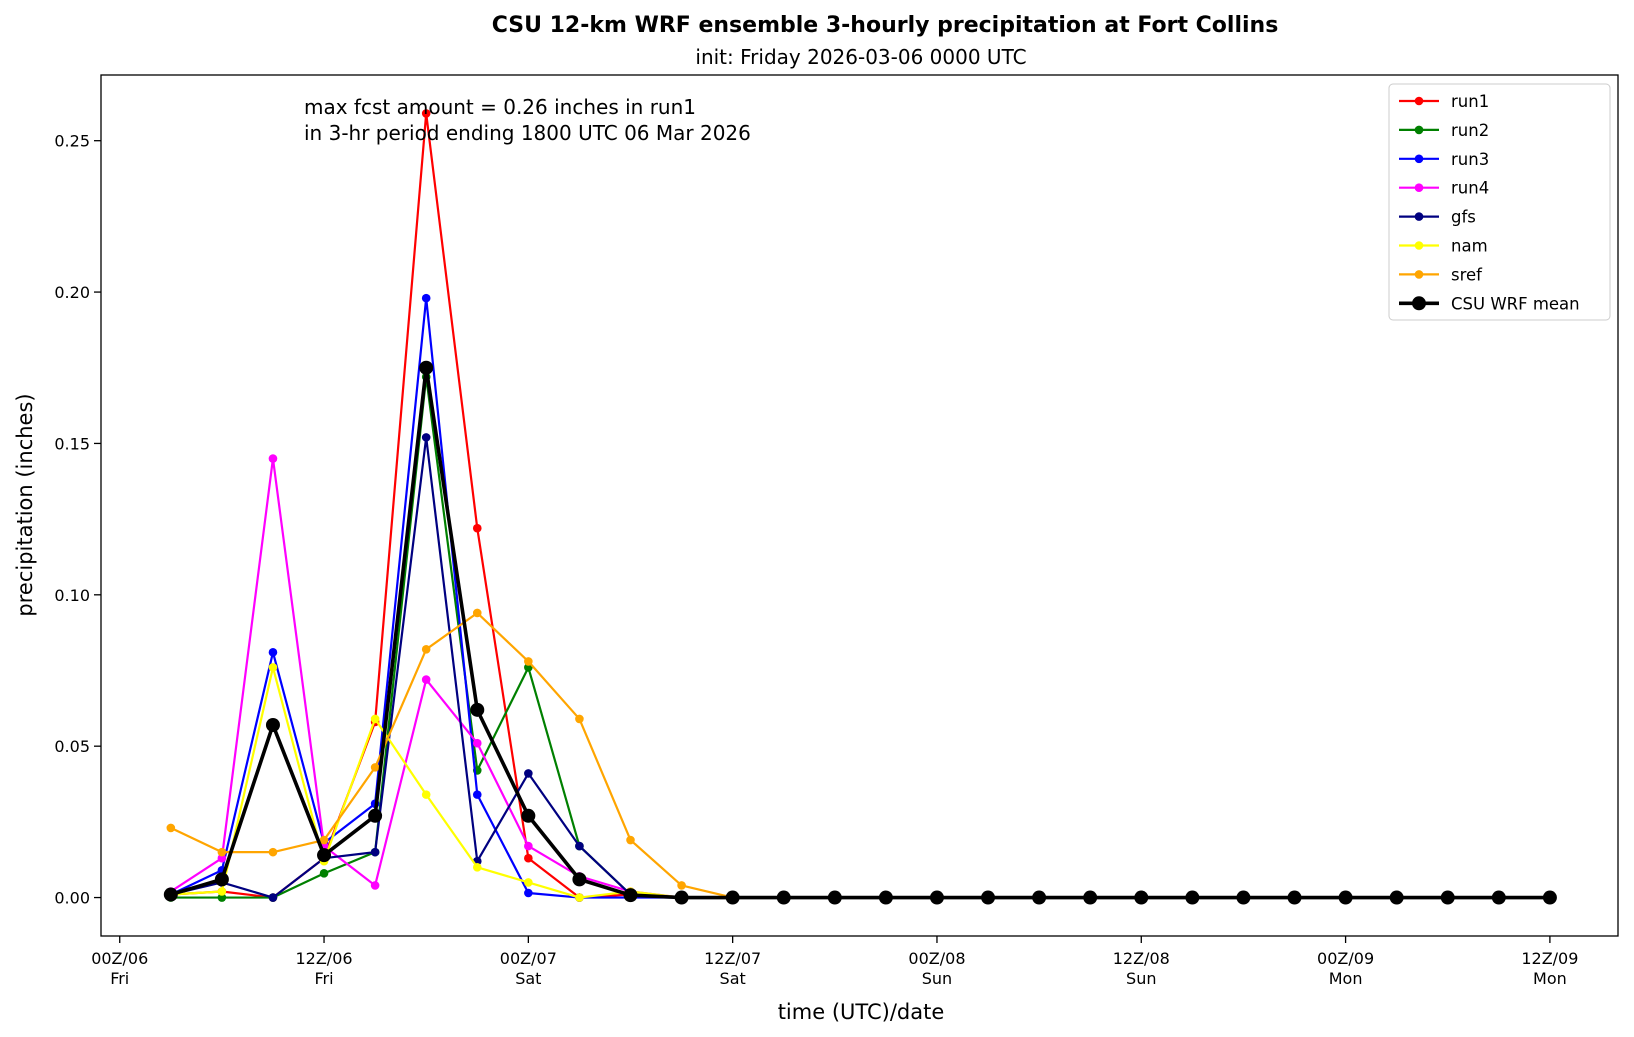  What do you see at coordinates (528, 958) in the screenshot?
I see `x-tick-label: 00Z/07` at bounding box center [528, 958].